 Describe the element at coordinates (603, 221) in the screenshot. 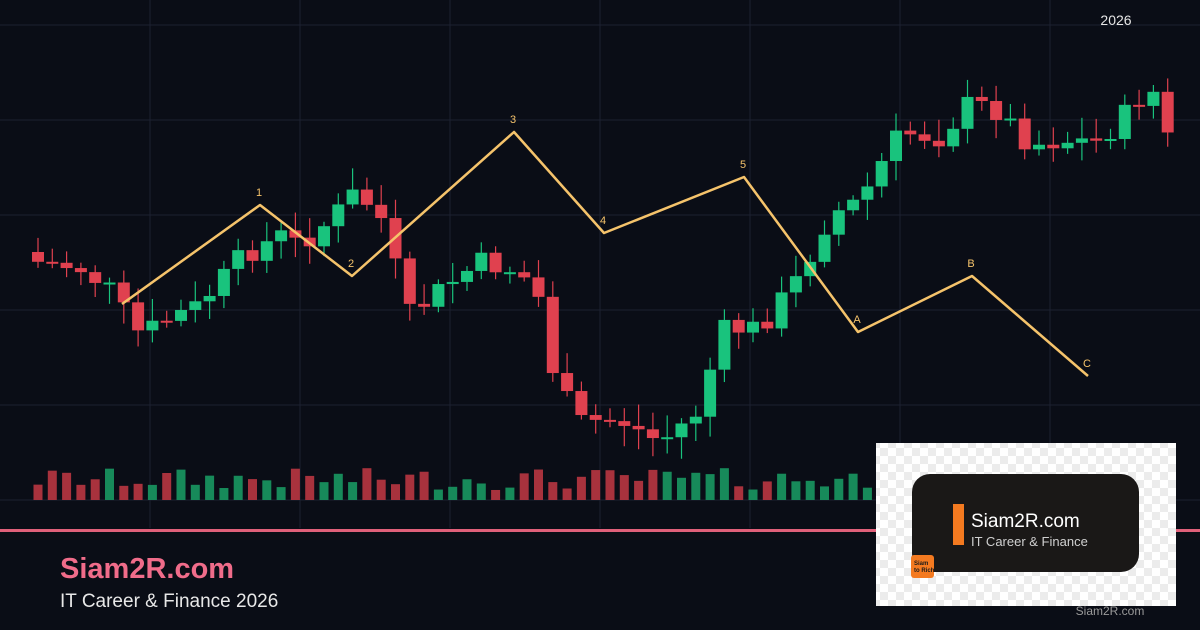

I see `wave-label: 4` at that location.